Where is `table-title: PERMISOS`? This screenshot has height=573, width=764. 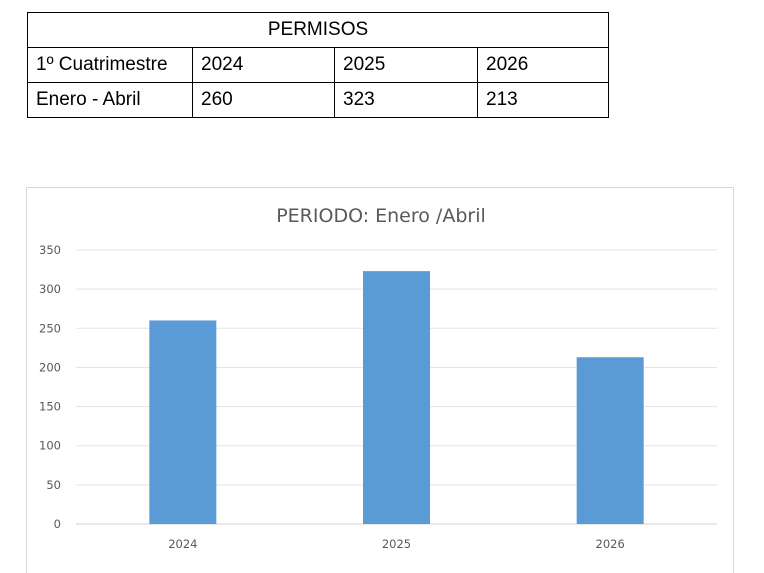 table-title: PERMISOS is located at coordinates (318, 30).